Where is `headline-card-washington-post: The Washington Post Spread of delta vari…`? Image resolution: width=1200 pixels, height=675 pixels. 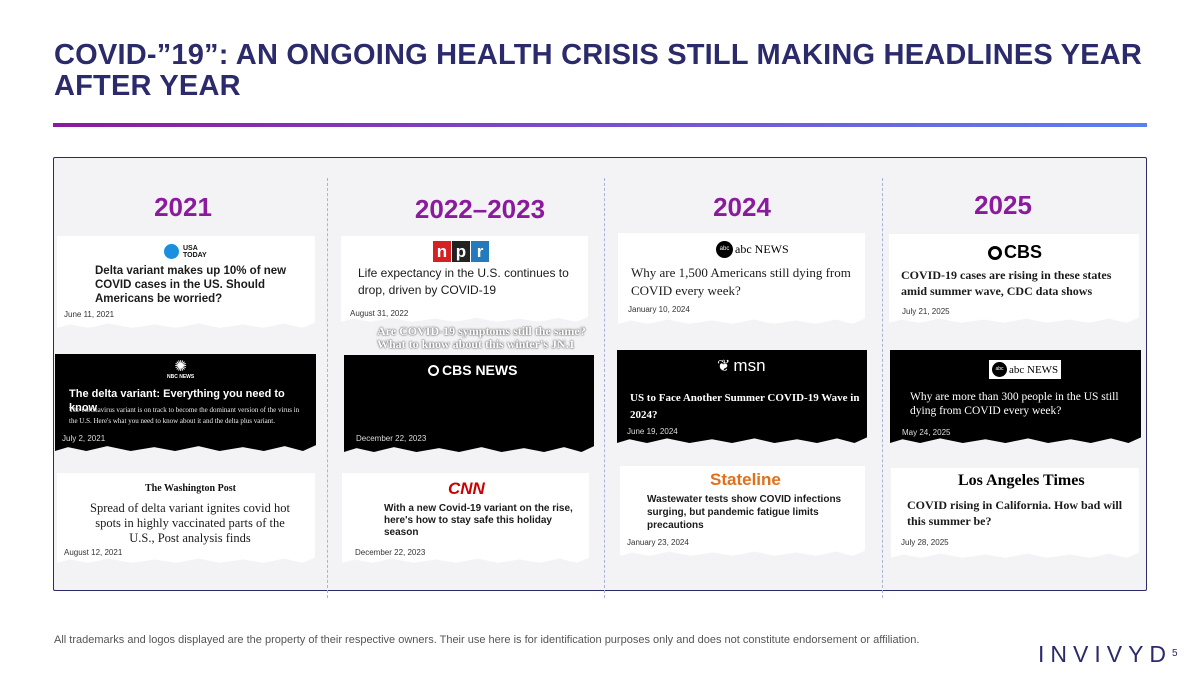 headline-card-washington-post: The Washington Post Spread of delta vari… is located at coordinates (186, 518).